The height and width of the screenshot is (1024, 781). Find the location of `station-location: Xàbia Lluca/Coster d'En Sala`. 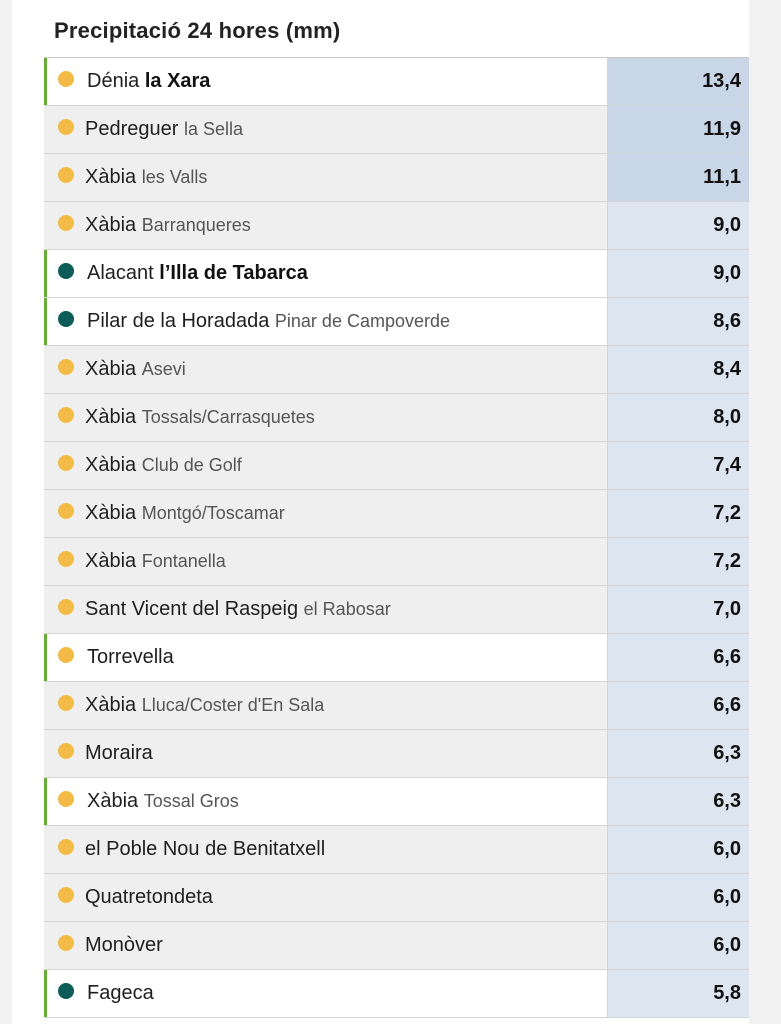

station-location: Xàbia Lluca/Coster d'En Sala is located at coordinates (204, 705).